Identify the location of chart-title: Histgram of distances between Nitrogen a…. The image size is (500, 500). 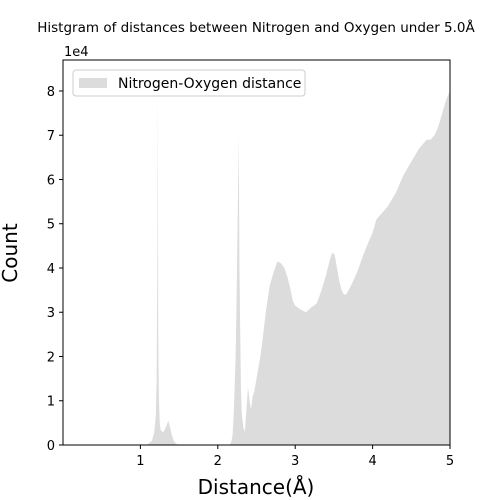
(256, 27).